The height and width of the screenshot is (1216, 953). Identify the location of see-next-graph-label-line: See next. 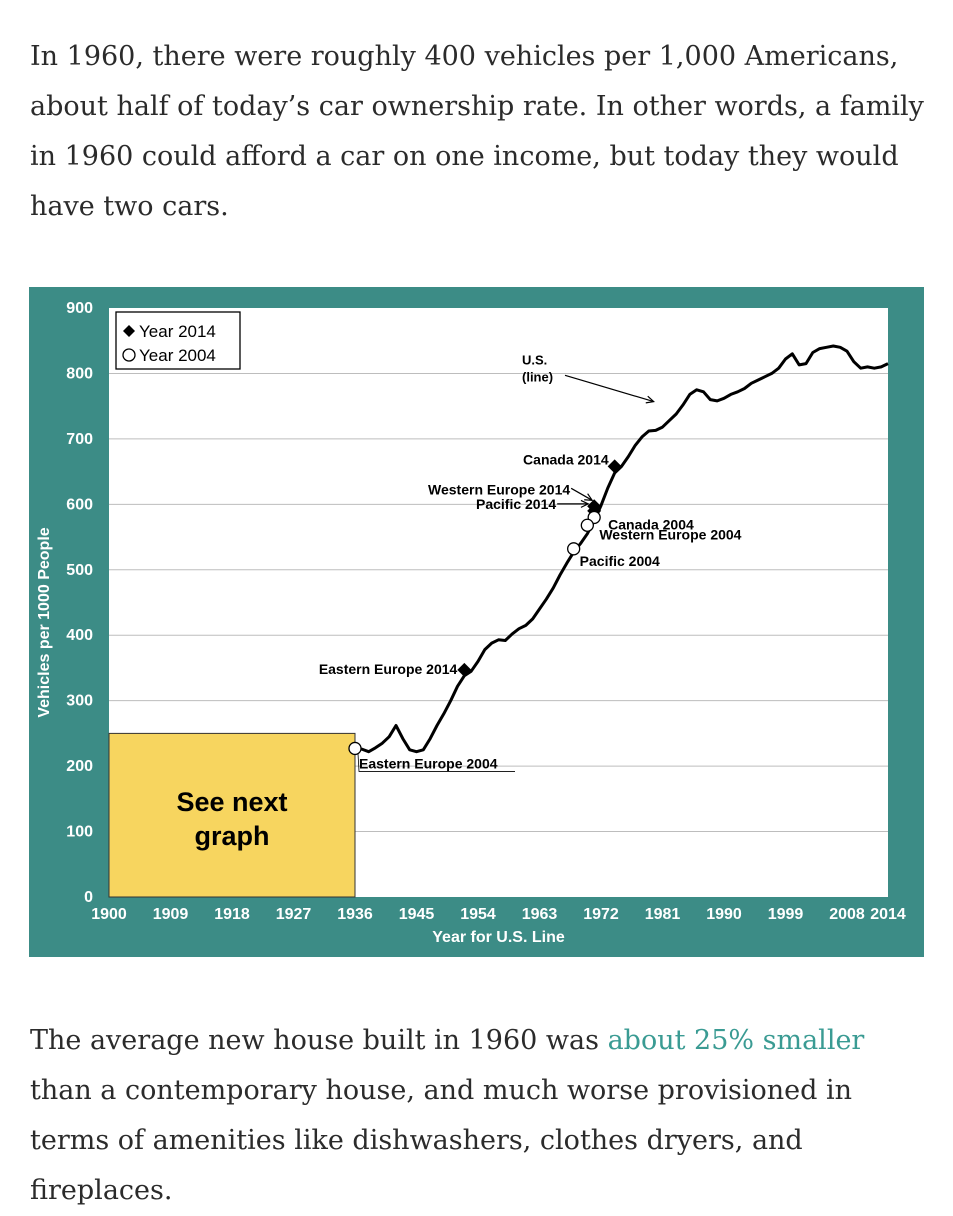
(231, 802).